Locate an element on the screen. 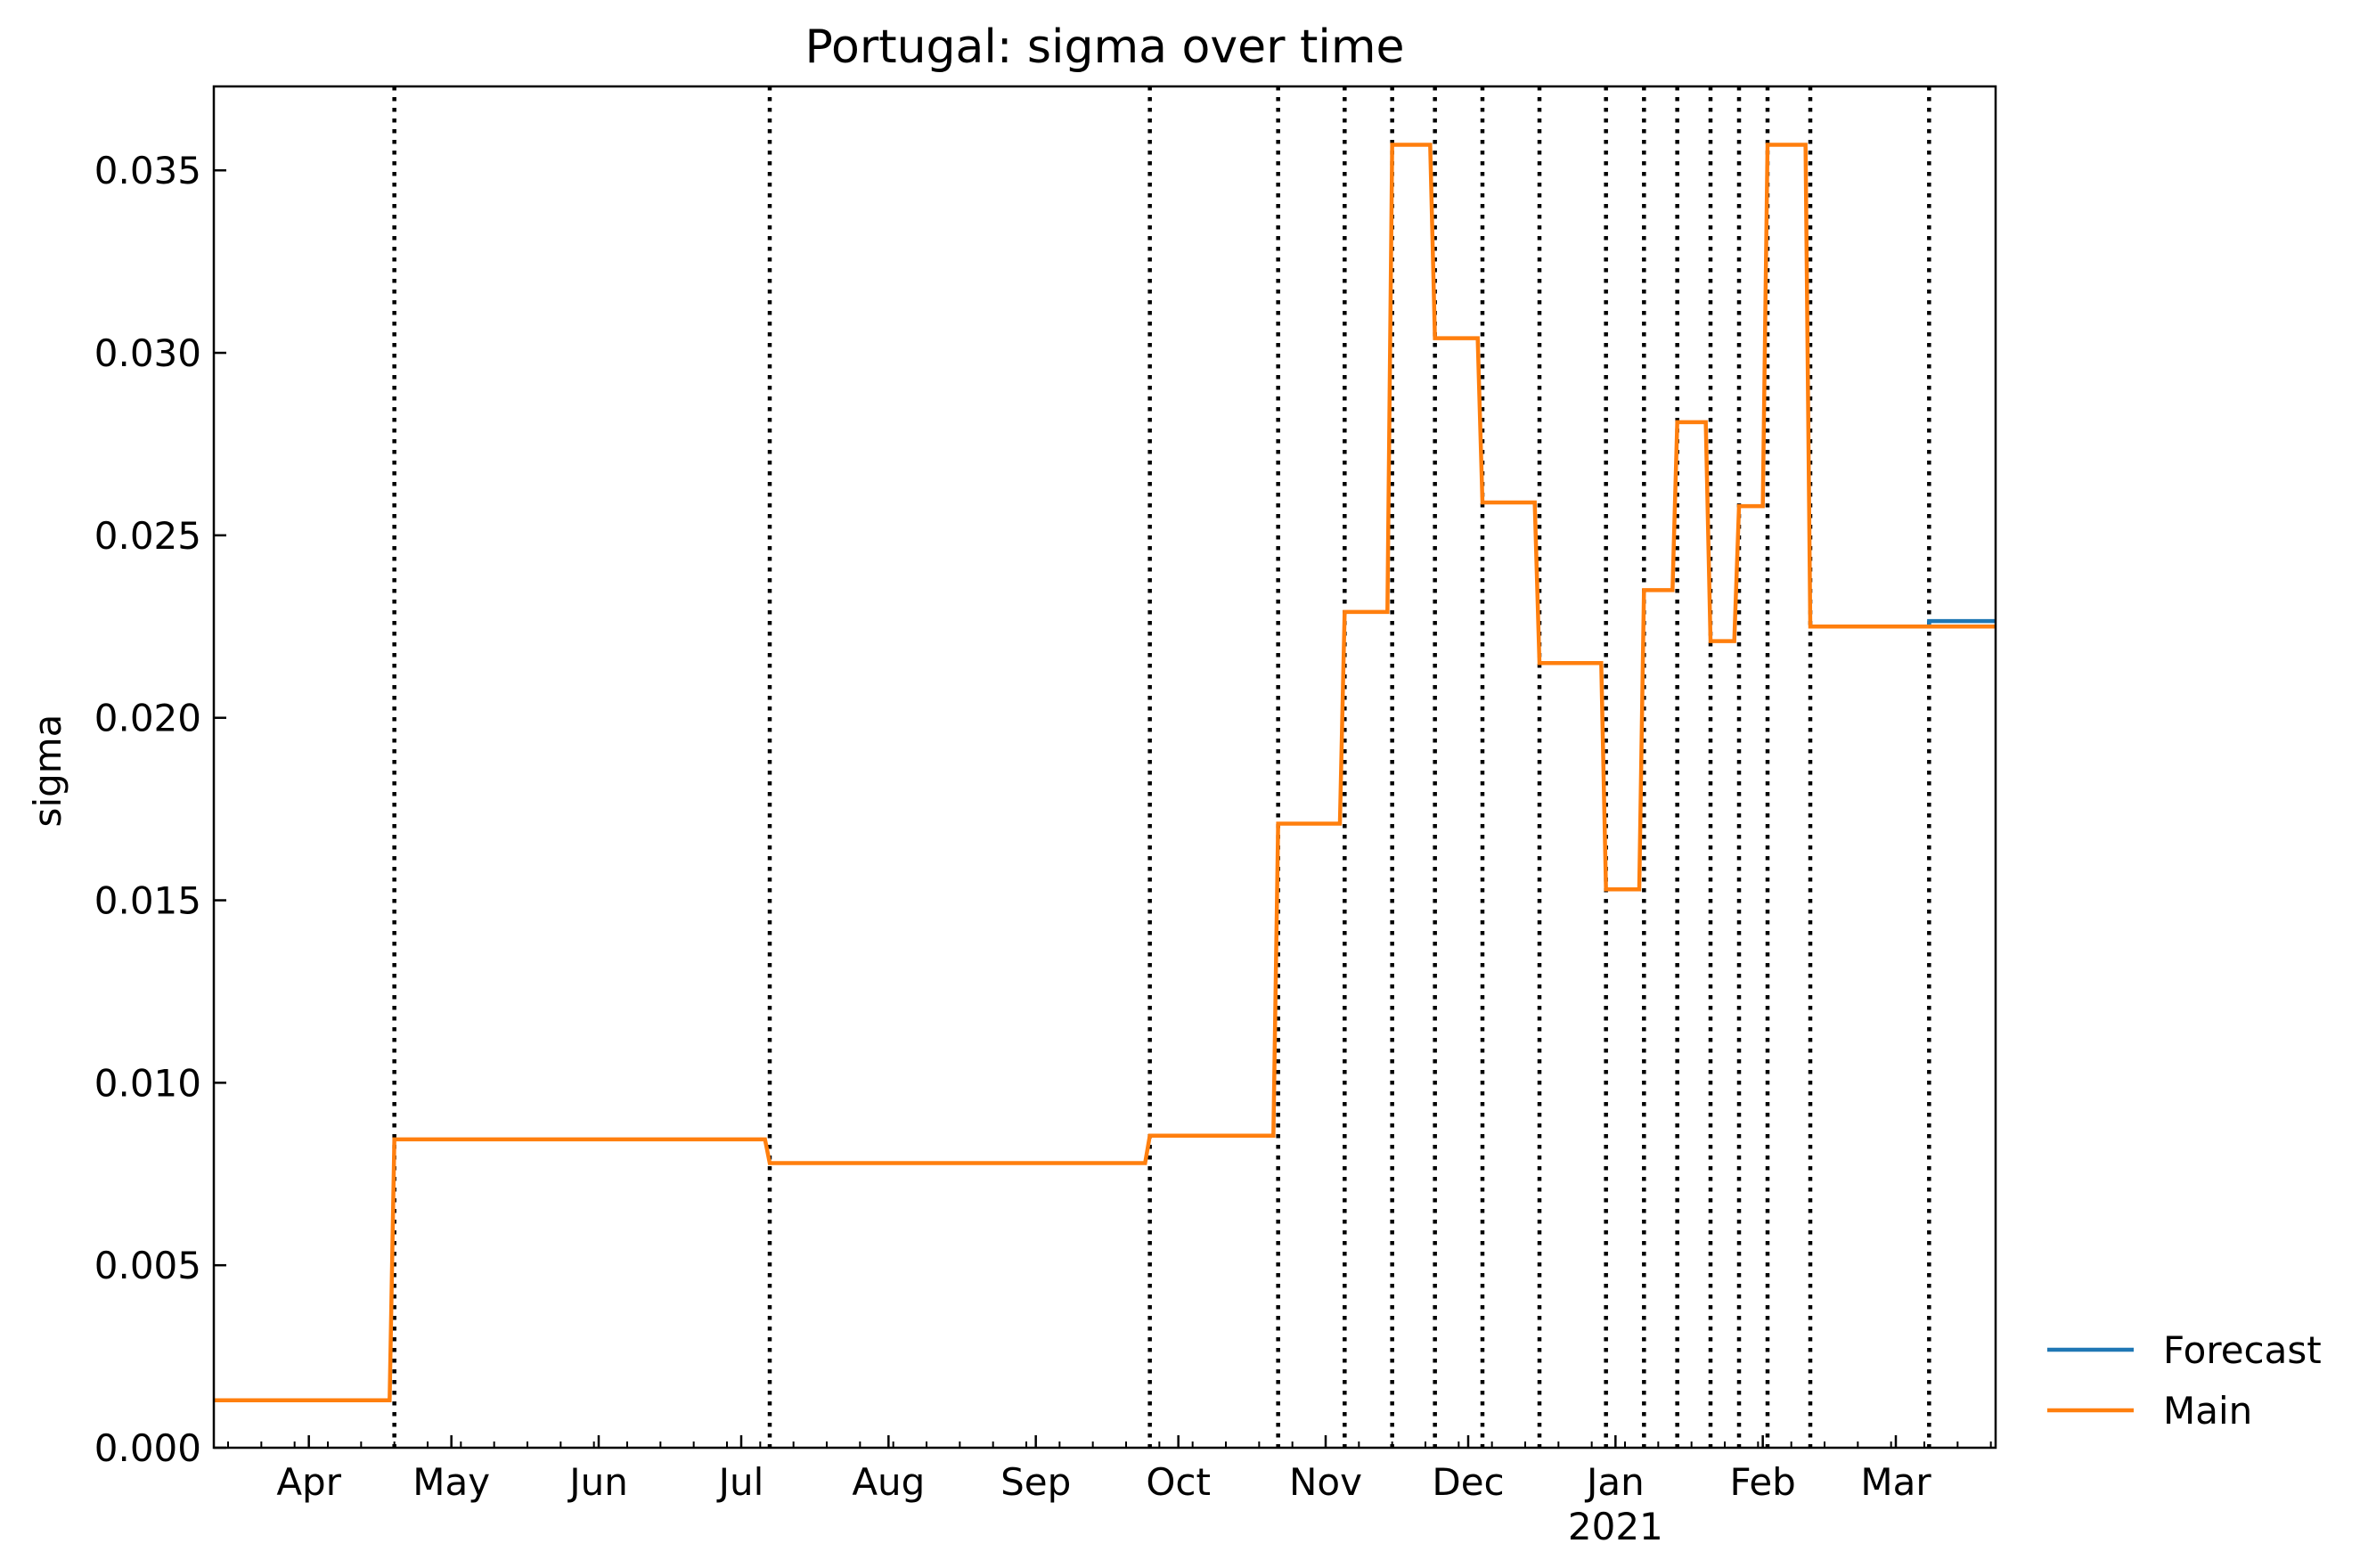 The height and width of the screenshot is (1568, 2368). legend-label-forecast: Forecast is located at coordinates (2242, 1350).